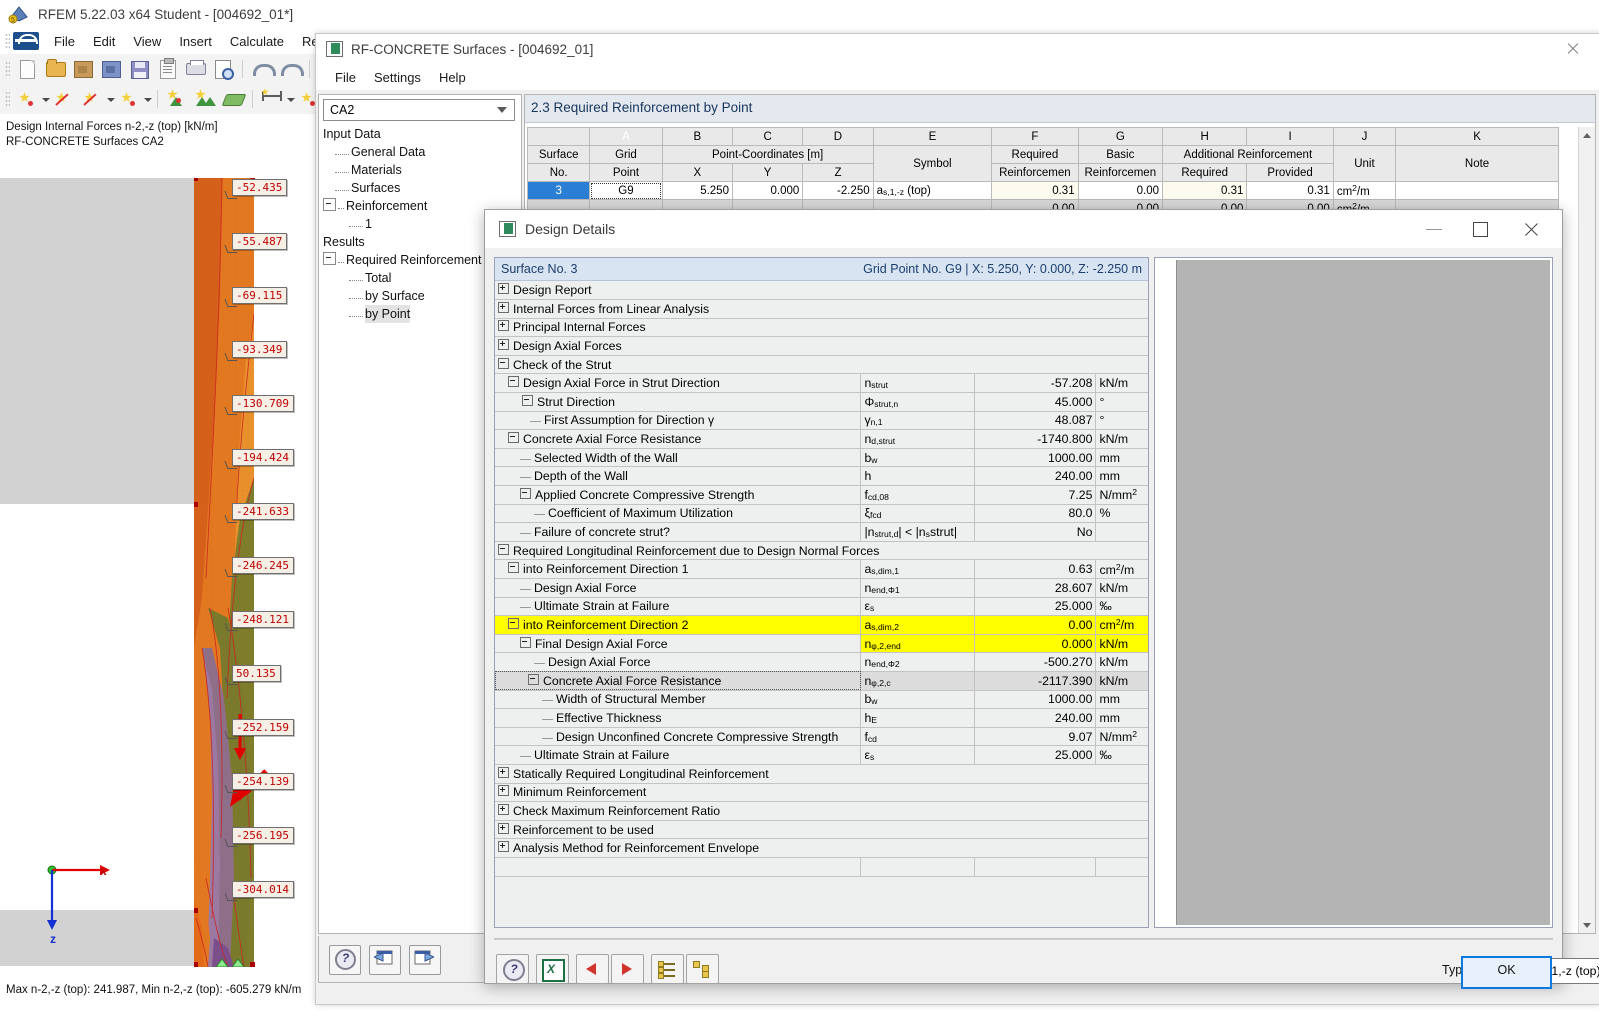  I want to click on undo-icon, so click(262, 69).